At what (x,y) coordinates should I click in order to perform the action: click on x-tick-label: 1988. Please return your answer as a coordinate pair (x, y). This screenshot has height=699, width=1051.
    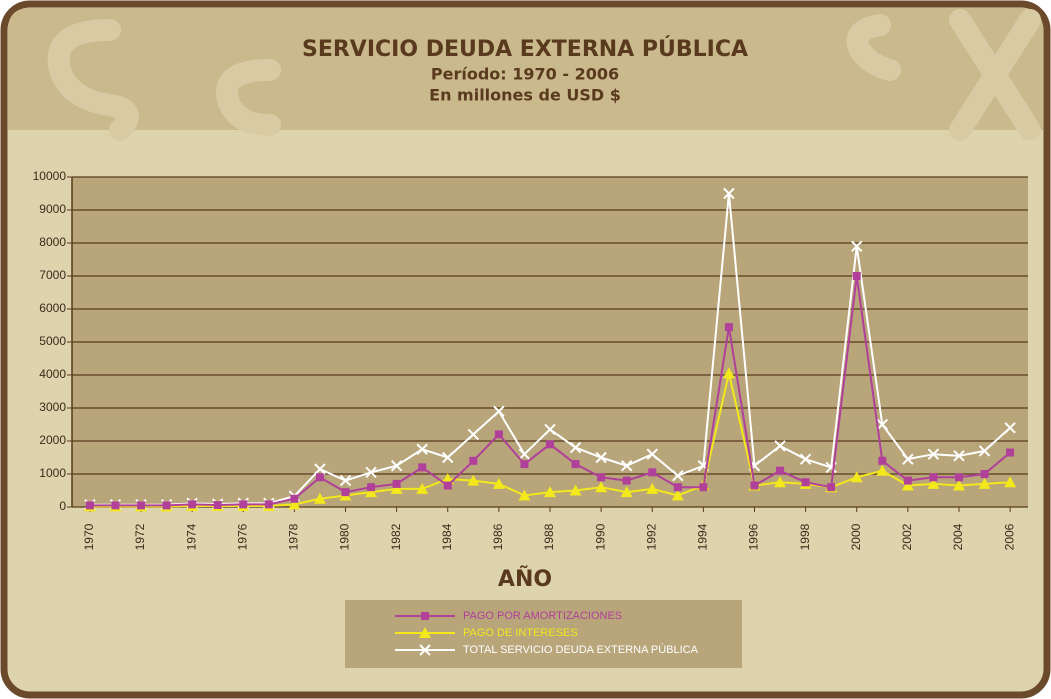
    Looking at the image, I should click on (549, 536).